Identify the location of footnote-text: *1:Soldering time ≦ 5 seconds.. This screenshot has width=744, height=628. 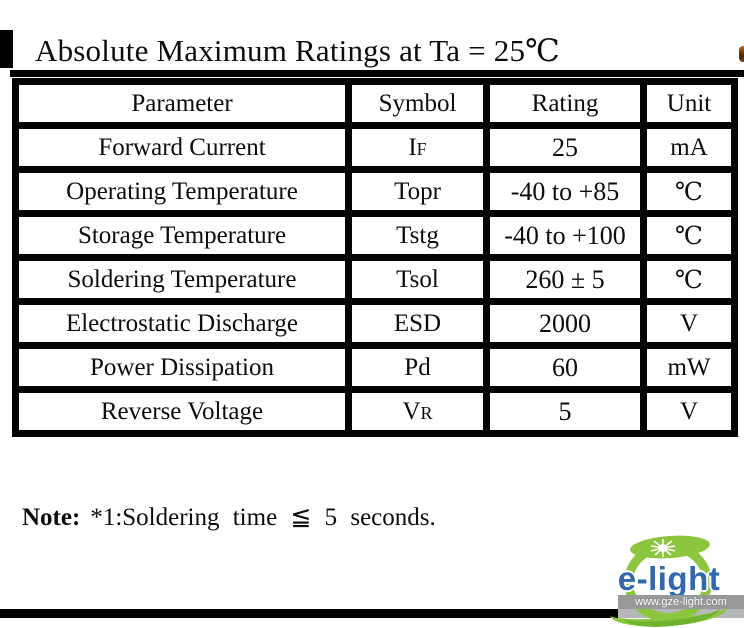
(263, 517).